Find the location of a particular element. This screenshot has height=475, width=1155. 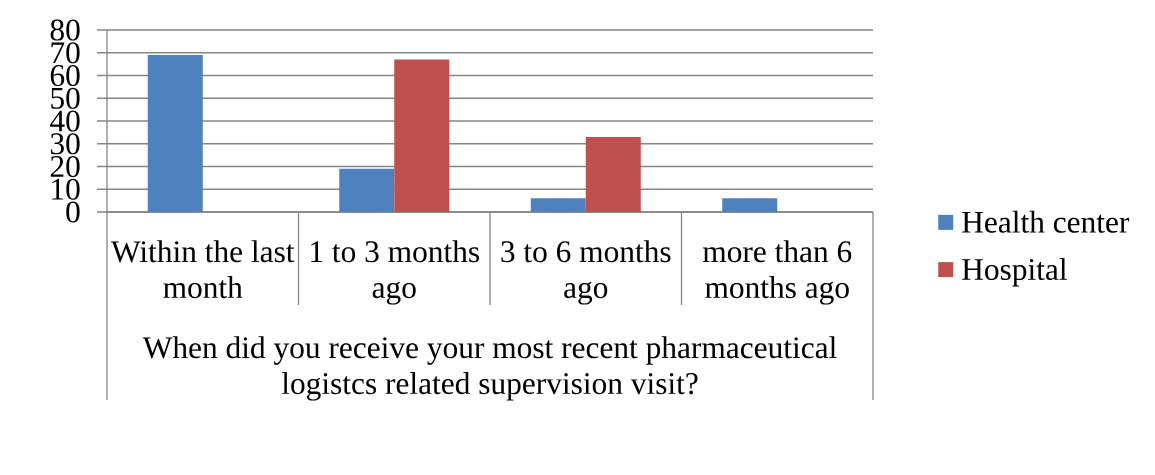

x-axis-title: When did you receive your most recent pharmaceutical logistcs related supervision visit? is located at coordinates (489, 368).